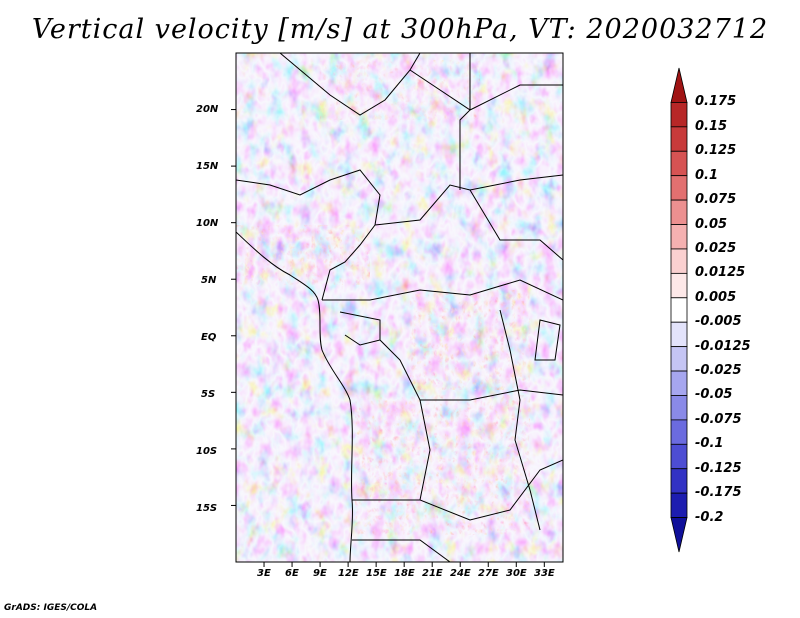 Image resolution: width=800 pixels, height=618 pixels. I want to click on lat-label-15s: 15S, so click(207, 508).